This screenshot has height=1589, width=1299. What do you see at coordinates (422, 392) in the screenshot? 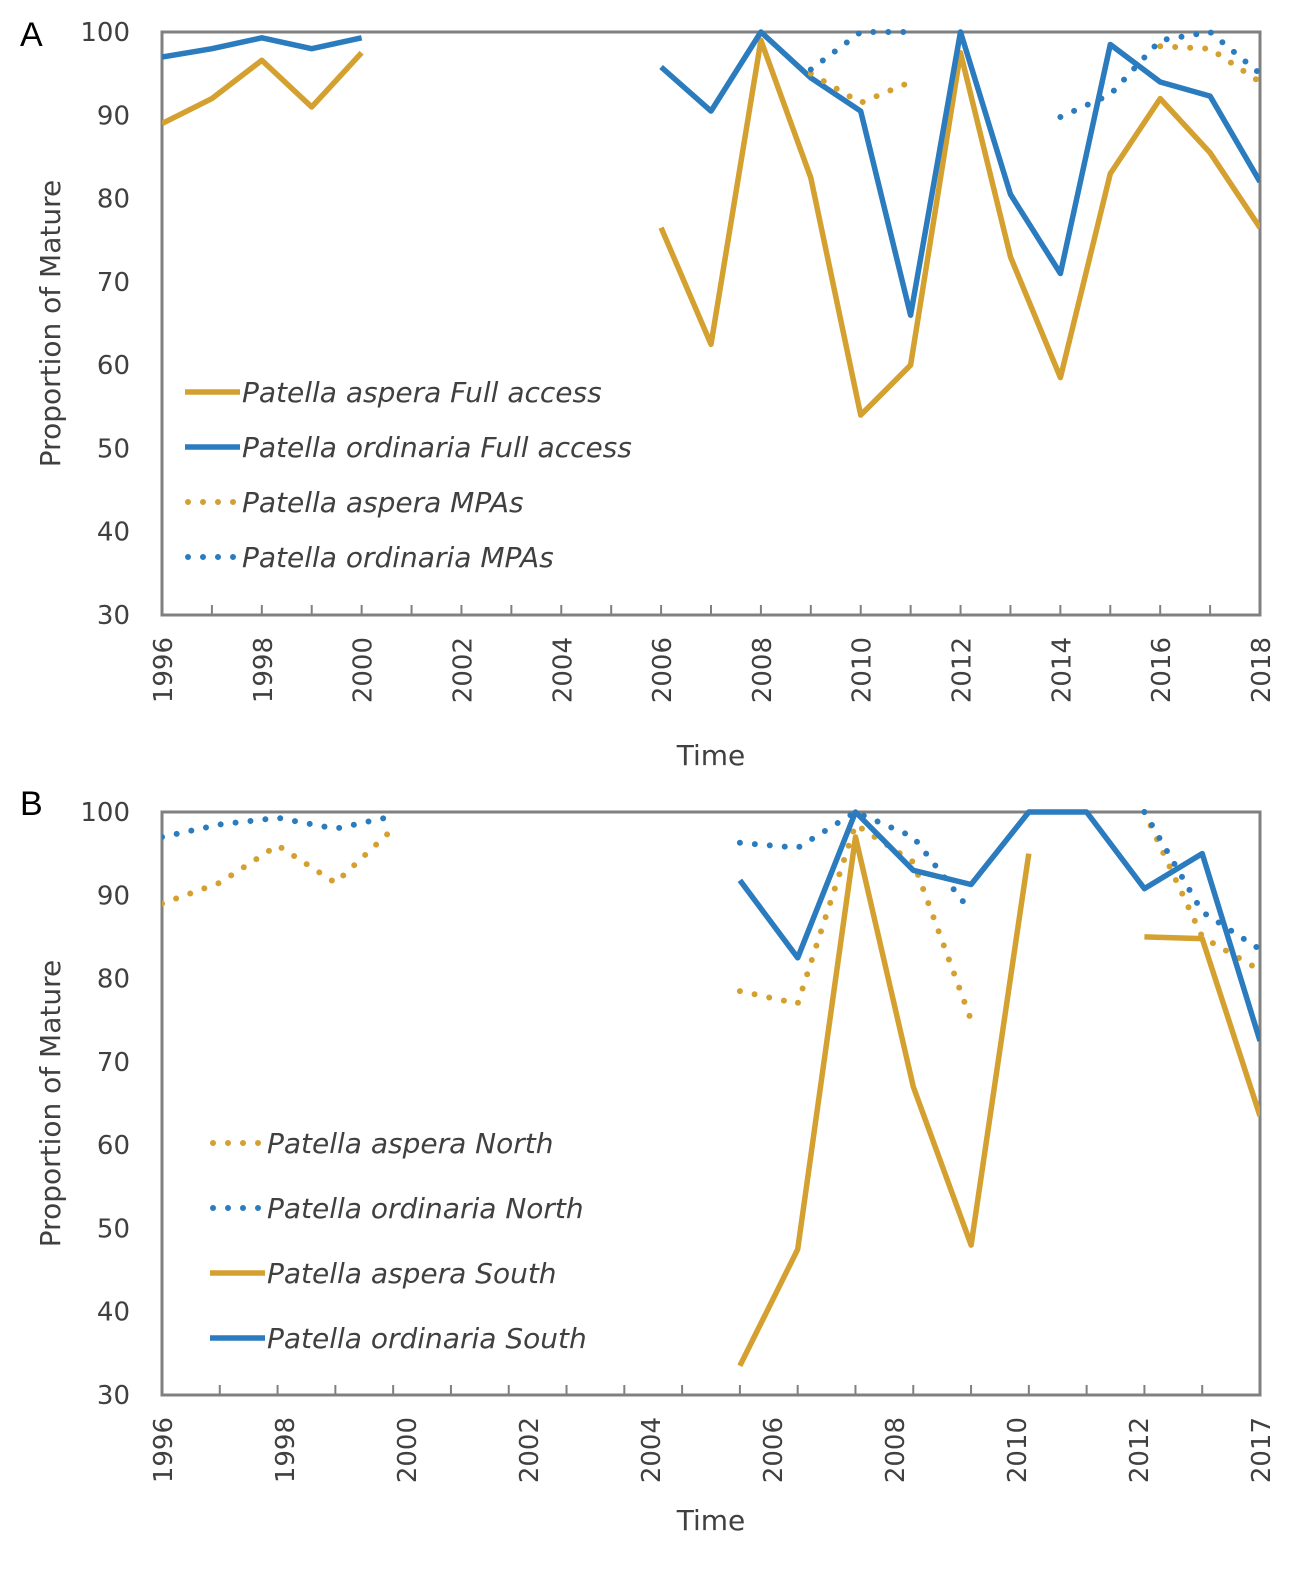
I see `legend-label: Patella aspera Full access` at bounding box center [422, 392].